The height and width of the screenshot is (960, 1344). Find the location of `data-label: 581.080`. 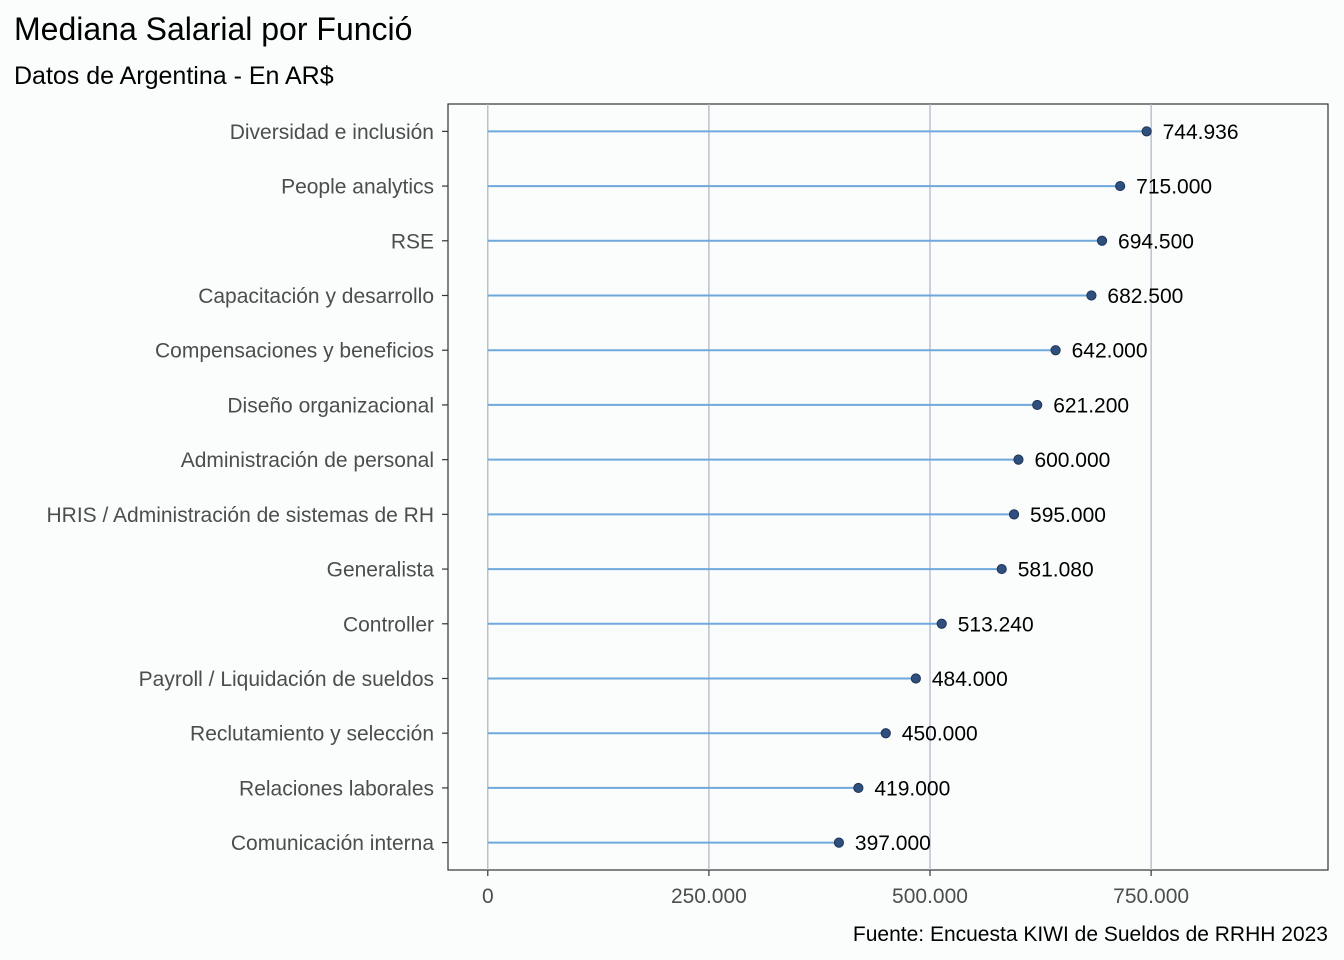

data-label: 581.080 is located at coordinates (1056, 570).